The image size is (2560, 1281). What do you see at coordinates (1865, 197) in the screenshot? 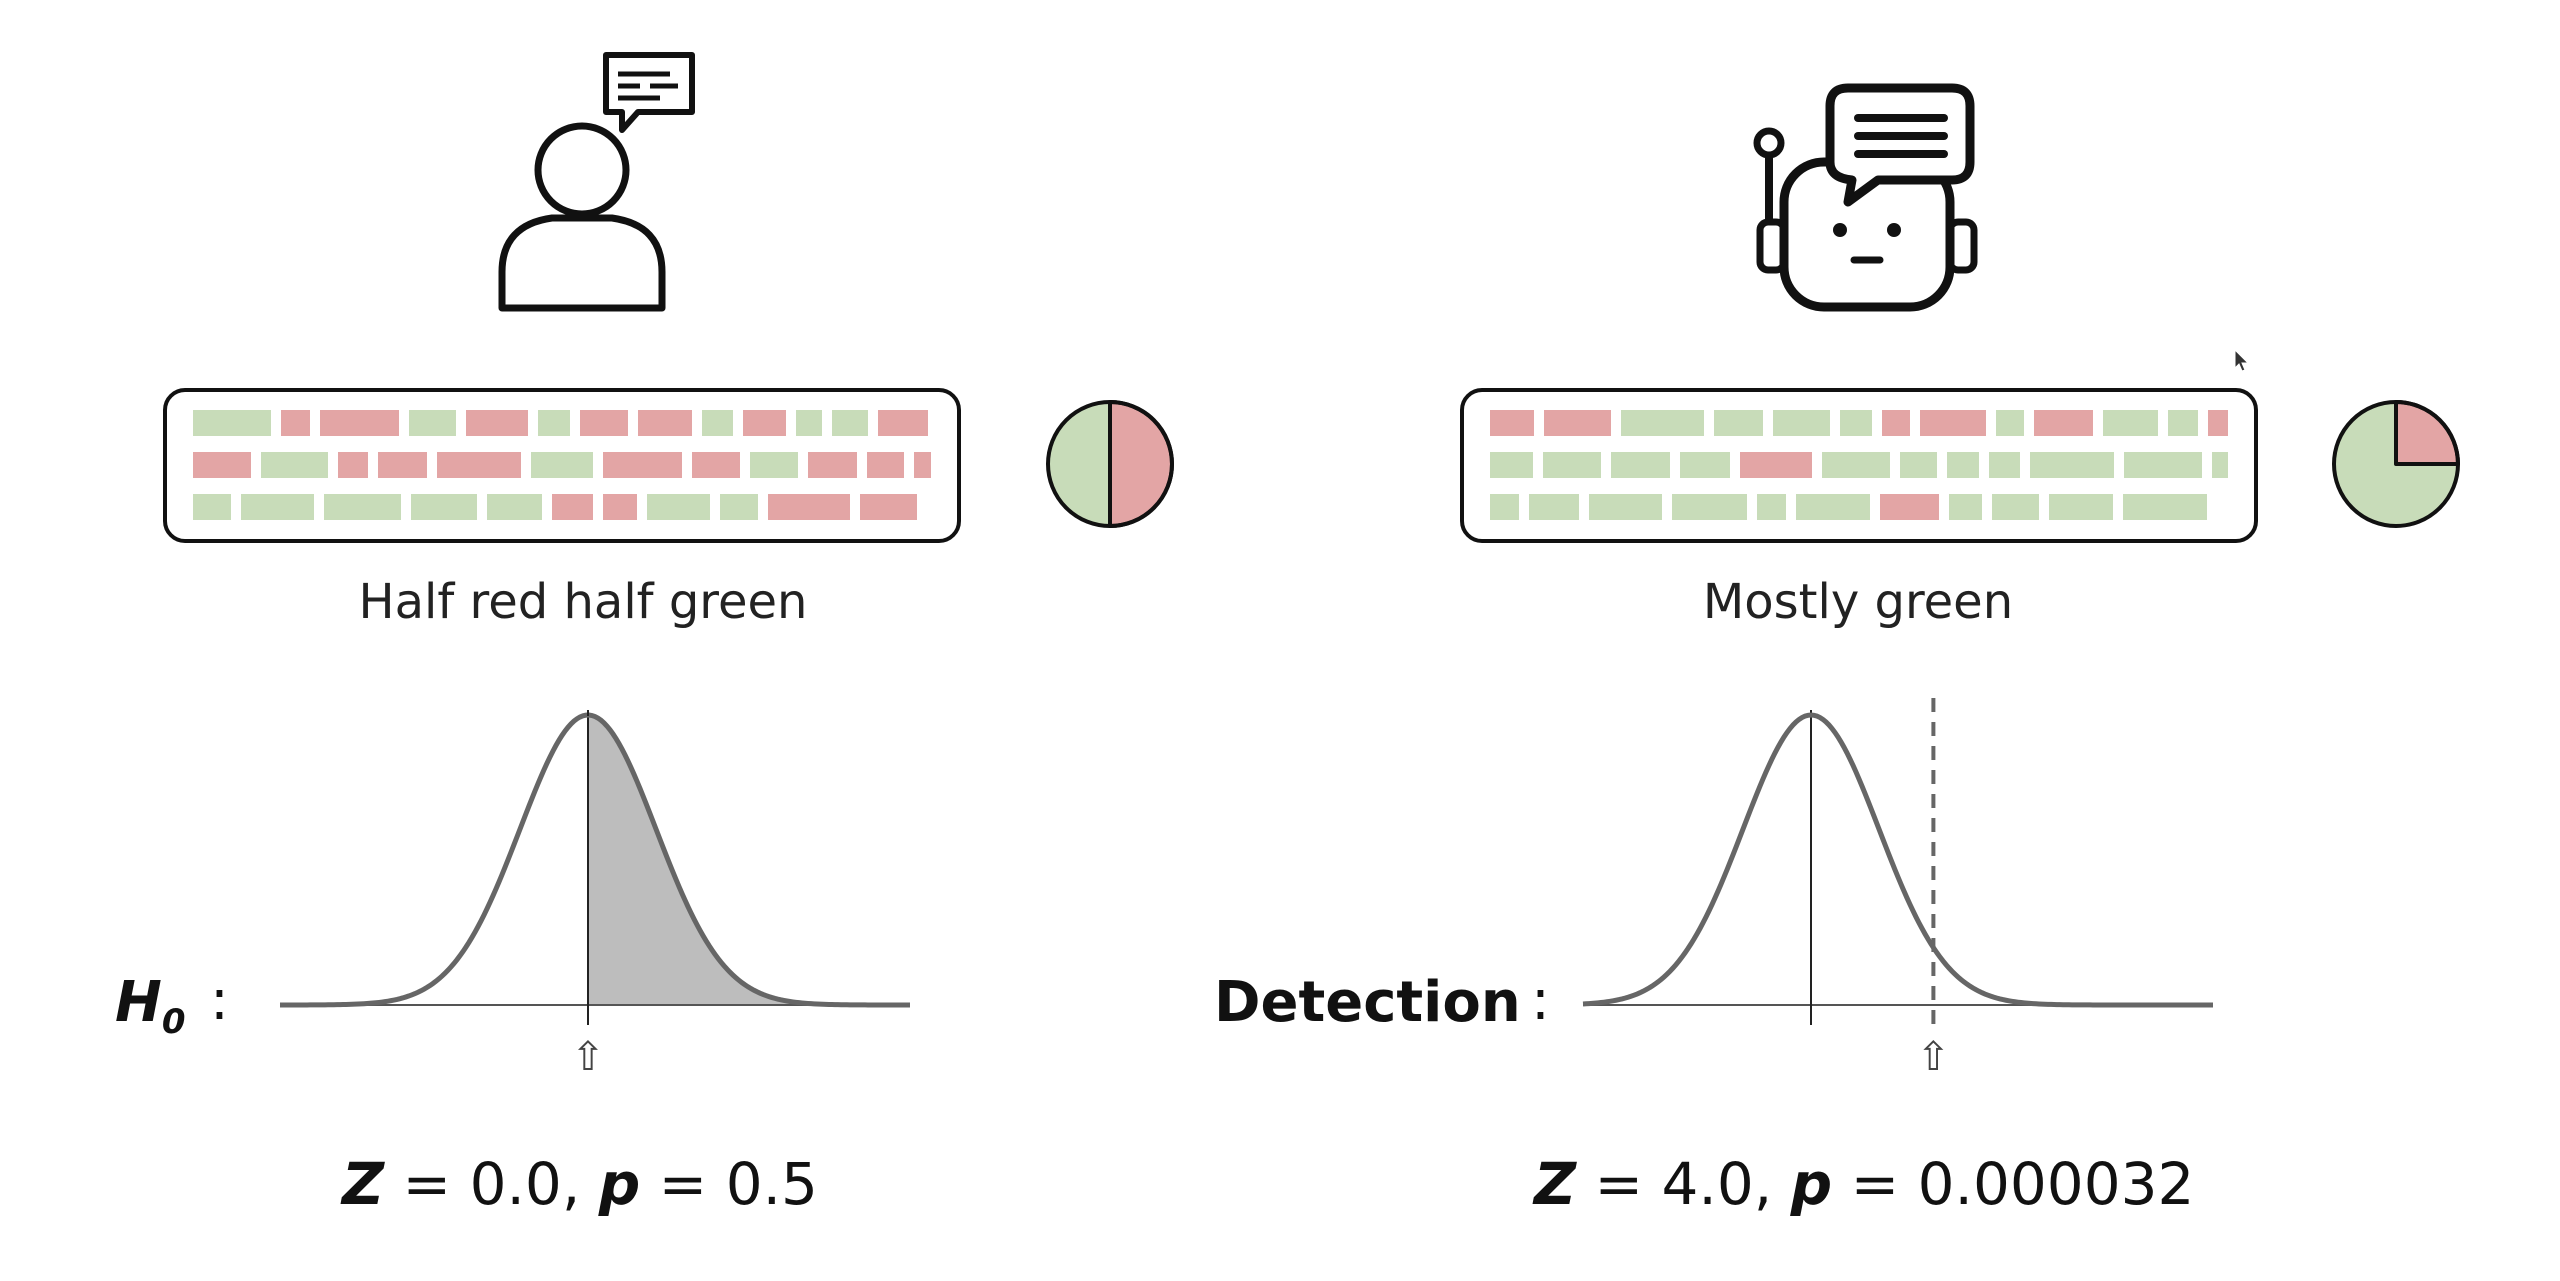
I see `robot-speaking-icon` at bounding box center [1865, 197].